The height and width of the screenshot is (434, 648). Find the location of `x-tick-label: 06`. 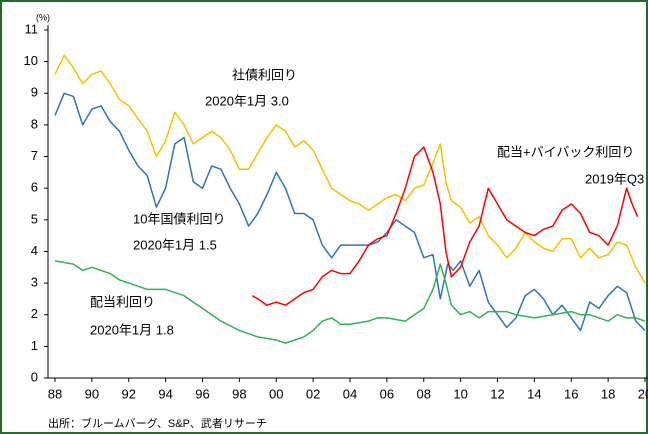

x-tick-label: 06 is located at coordinates (387, 393).